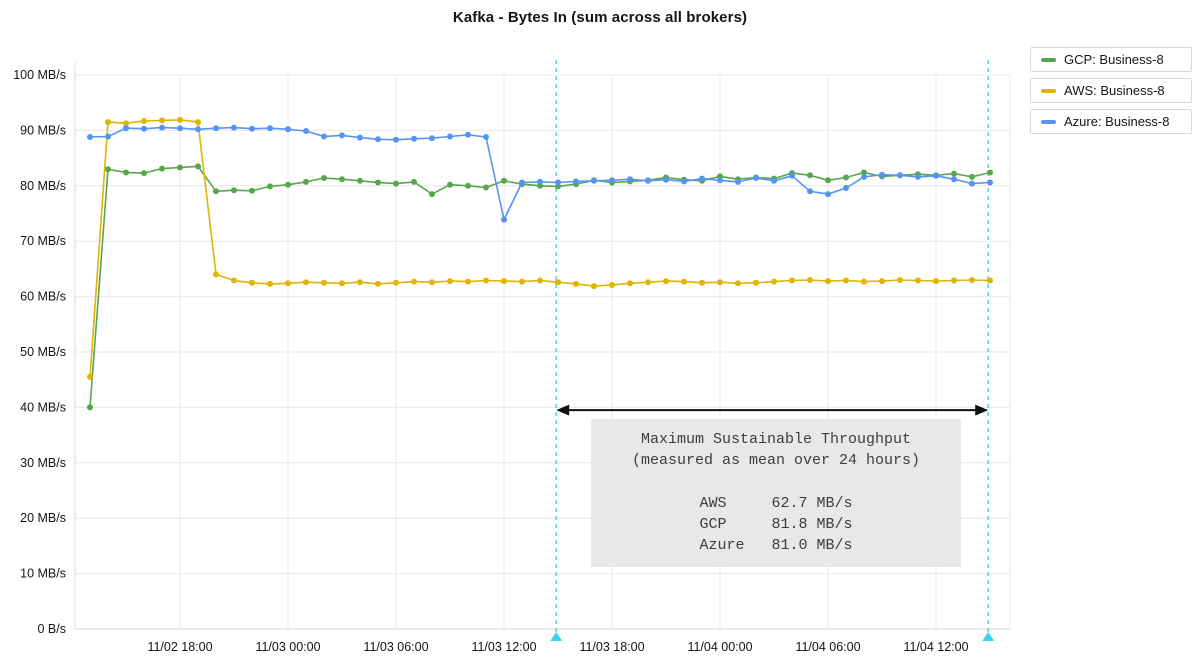 Image resolution: width=1200 pixels, height=664 pixels. What do you see at coordinates (52, 629) in the screenshot?
I see `svg-text: 0 B/s` at bounding box center [52, 629].